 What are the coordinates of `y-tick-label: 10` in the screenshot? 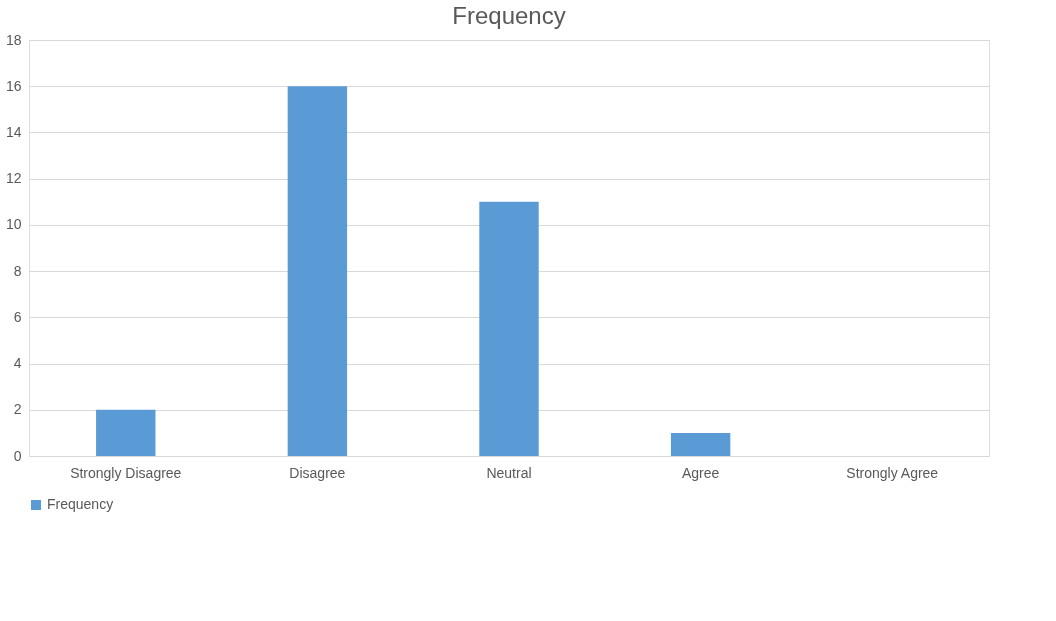 It's located at (13, 224).